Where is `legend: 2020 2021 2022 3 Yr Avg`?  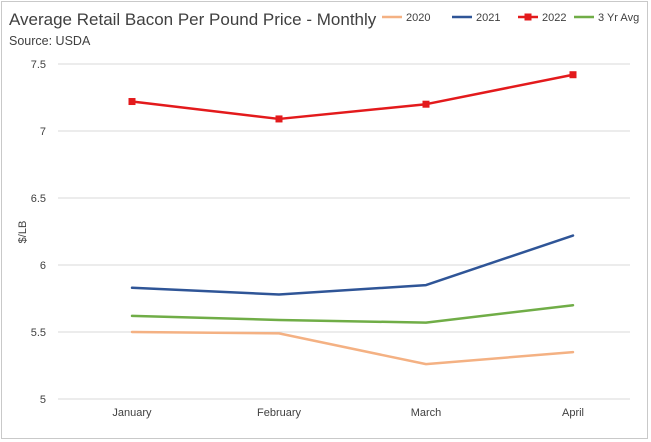 legend: 2020 2021 2022 3 Yr Avg is located at coordinates (510, 18).